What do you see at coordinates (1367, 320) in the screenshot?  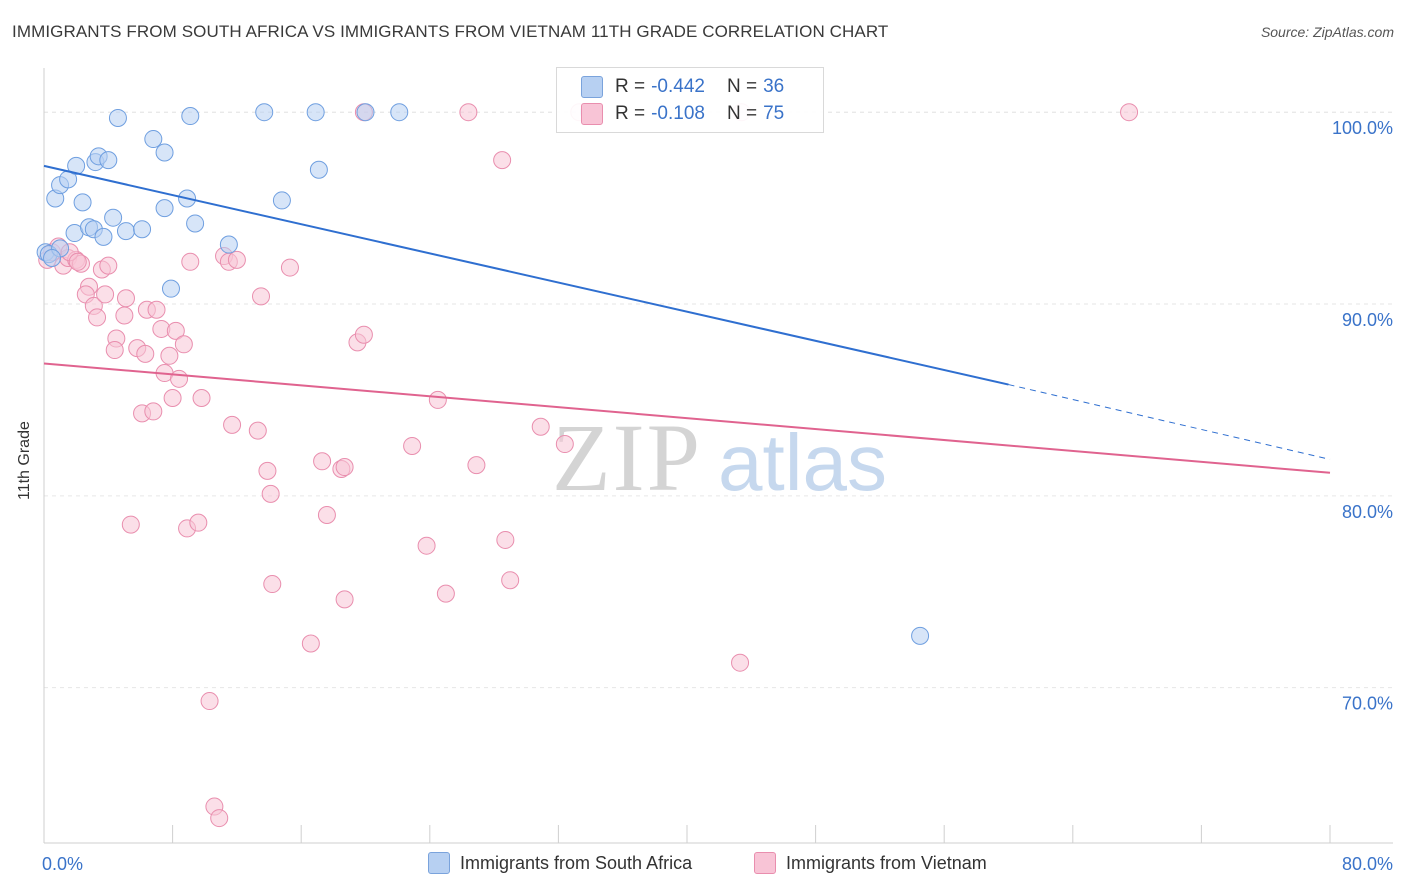 I see `y-tick-label: 90.0%` at bounding box center [1367, 320].